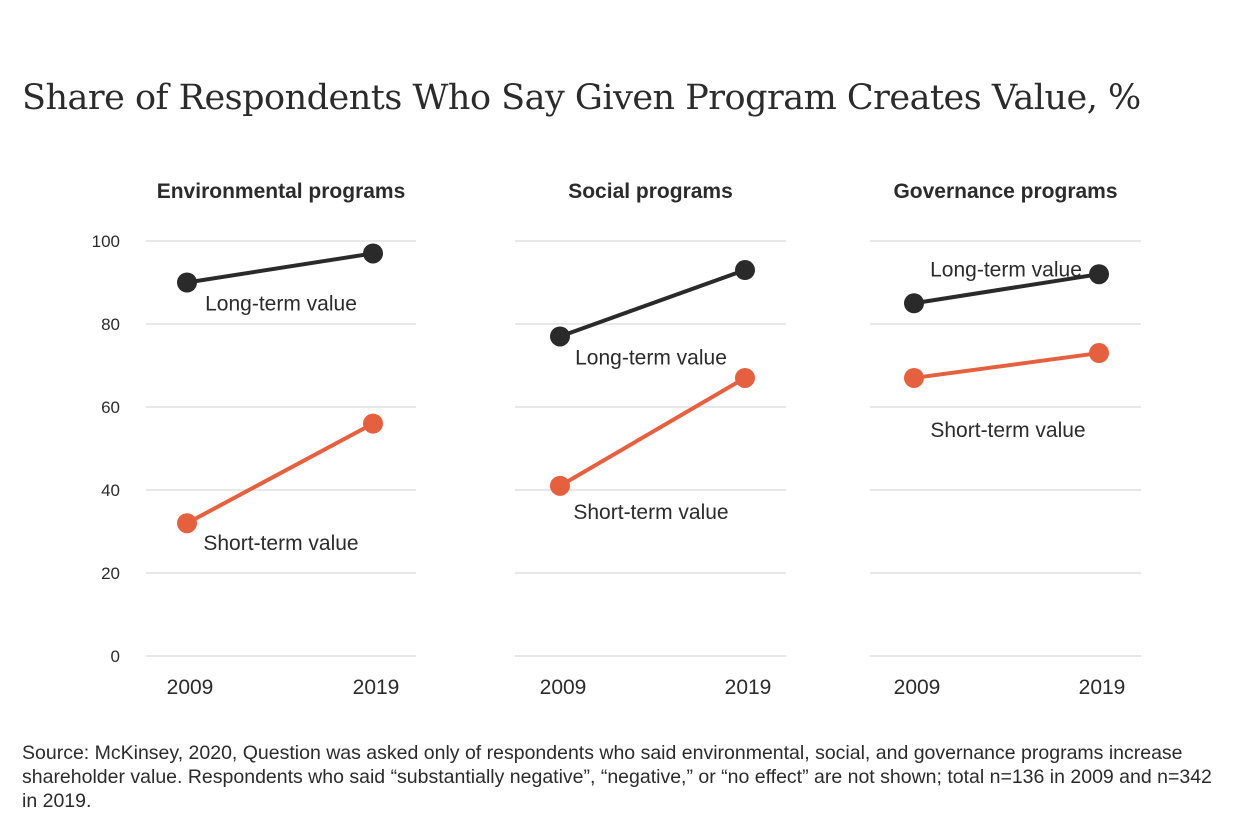 The width and height of the screenshot is (1256, 837). I want to click on y-tick-label: 40, so click(110, 490).